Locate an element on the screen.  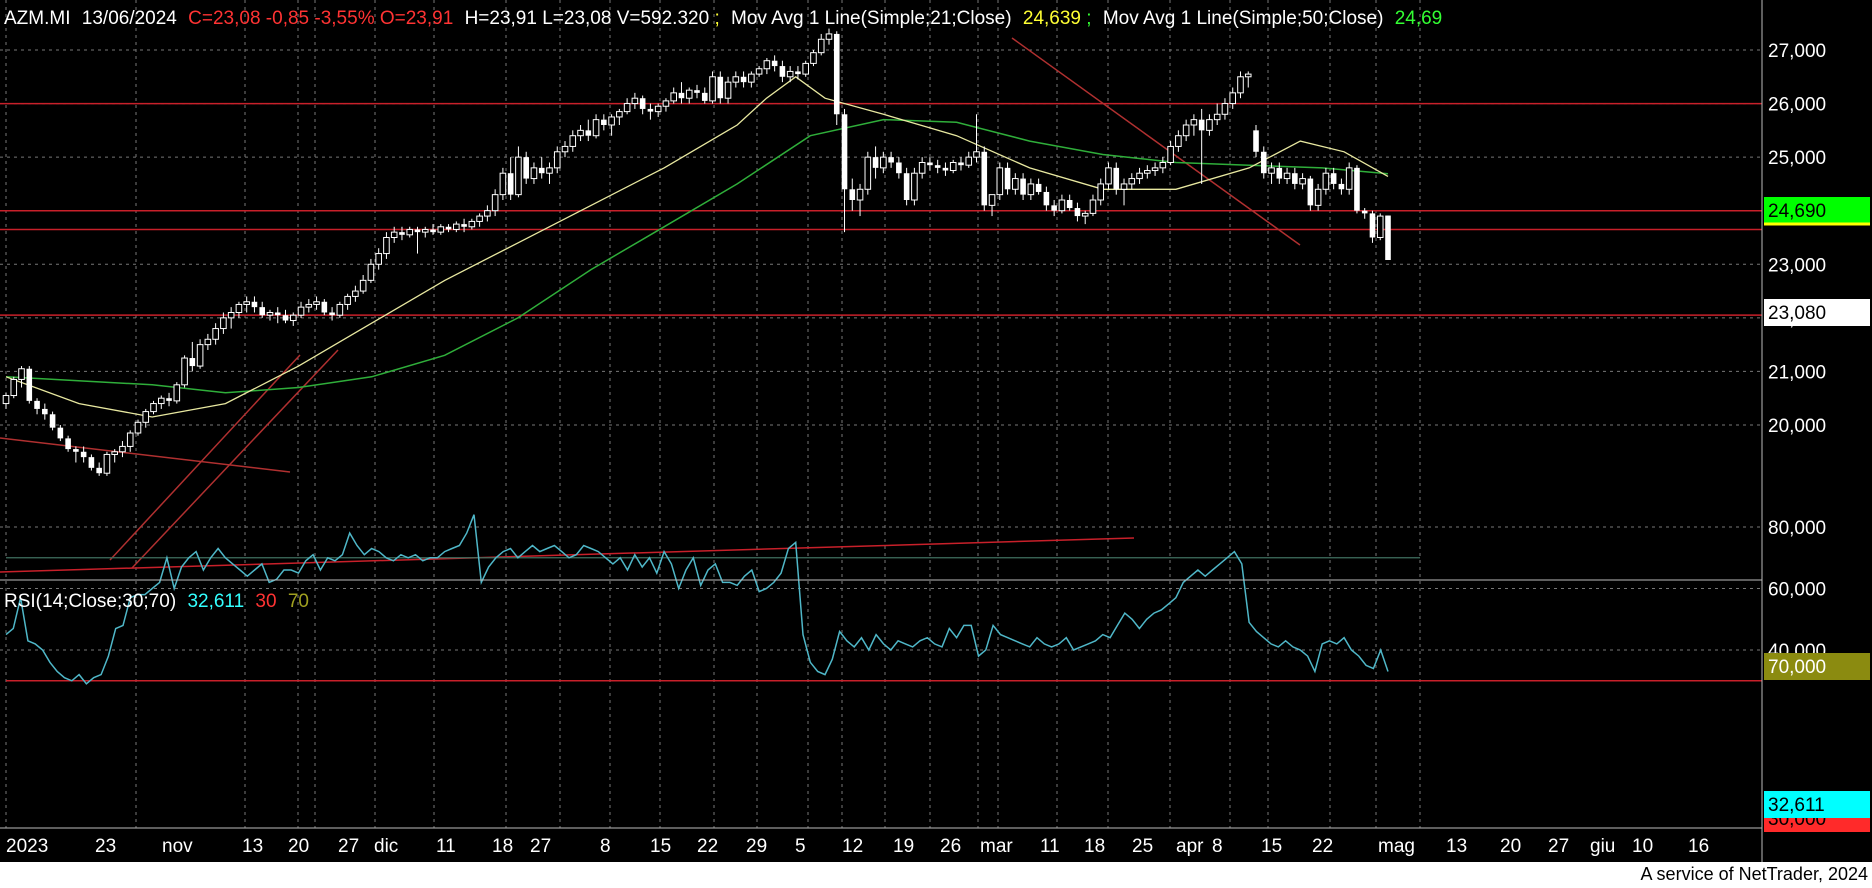
rsi-value-tag-bg is located at coordinates (1817, 804).